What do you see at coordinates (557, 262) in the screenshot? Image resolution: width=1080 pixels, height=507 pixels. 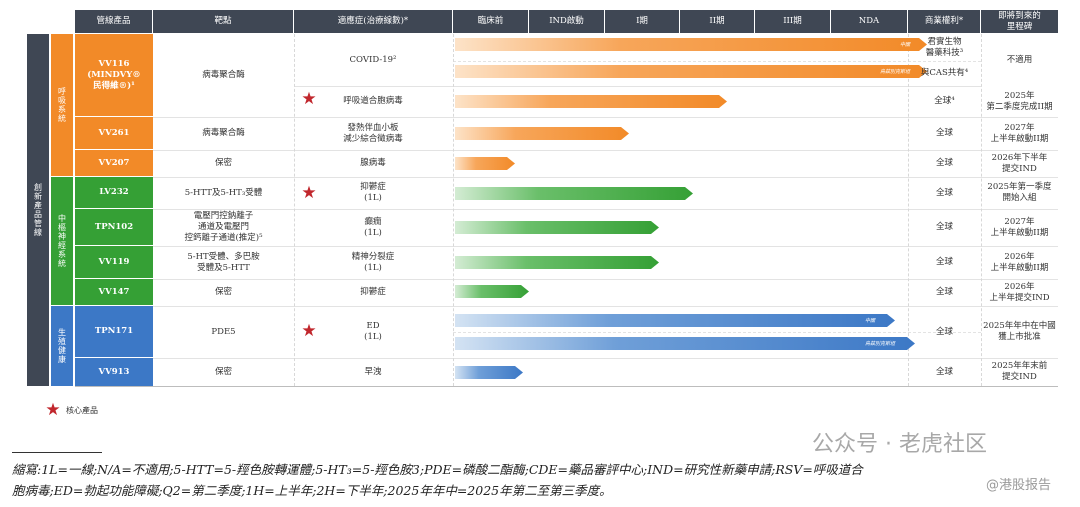 I see `progress-bar-vv119` at bounding box center [557, 262].